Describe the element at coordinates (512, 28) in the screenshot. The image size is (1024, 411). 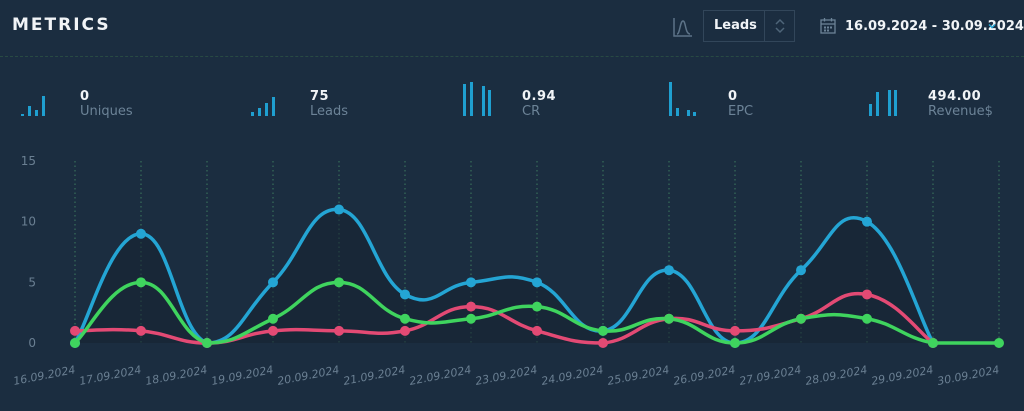
I see `header: METRICS Leads 16.09.2024 - 30.09.2024` at that location.